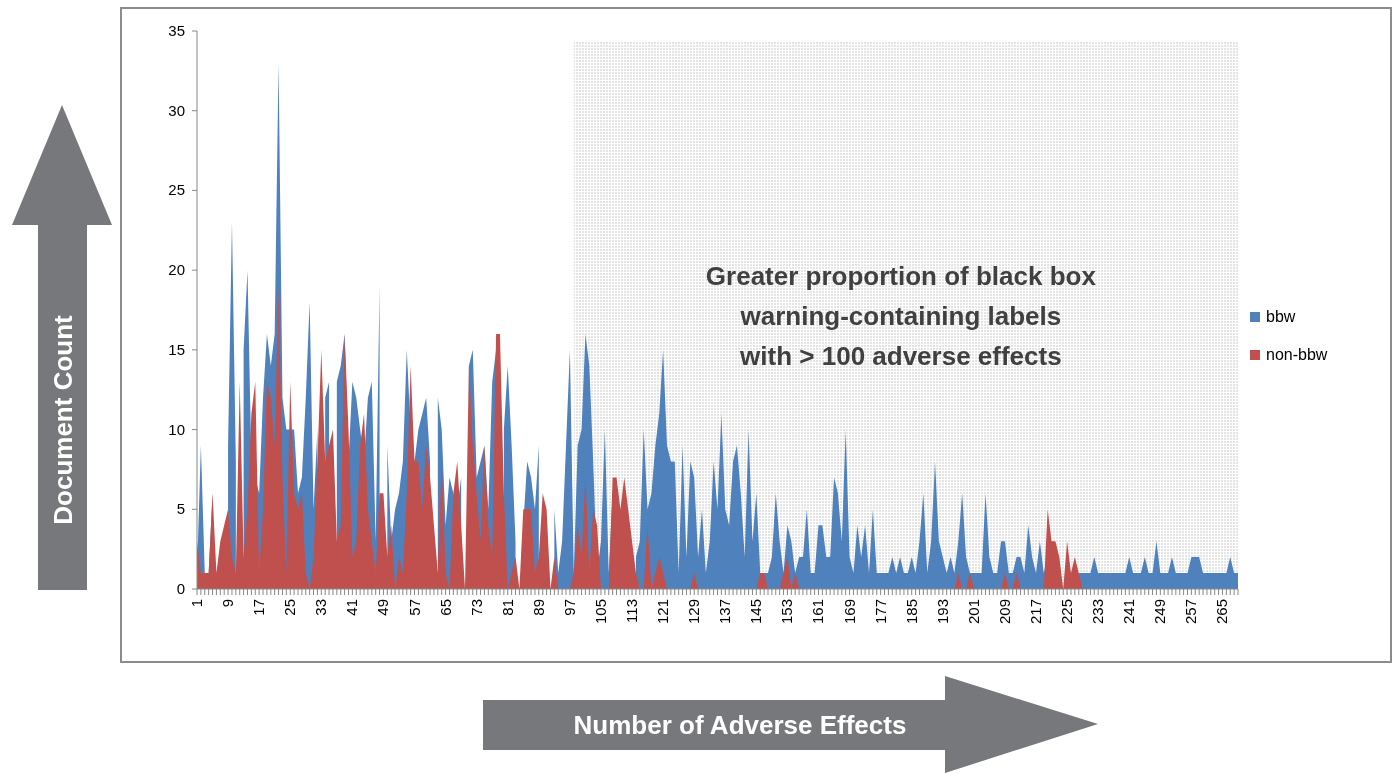 The image size is (1393, 774). I want to click on band-label: Greater proportion of black box warning-containing labels with > 100 adverse effects, so click(901, 316).